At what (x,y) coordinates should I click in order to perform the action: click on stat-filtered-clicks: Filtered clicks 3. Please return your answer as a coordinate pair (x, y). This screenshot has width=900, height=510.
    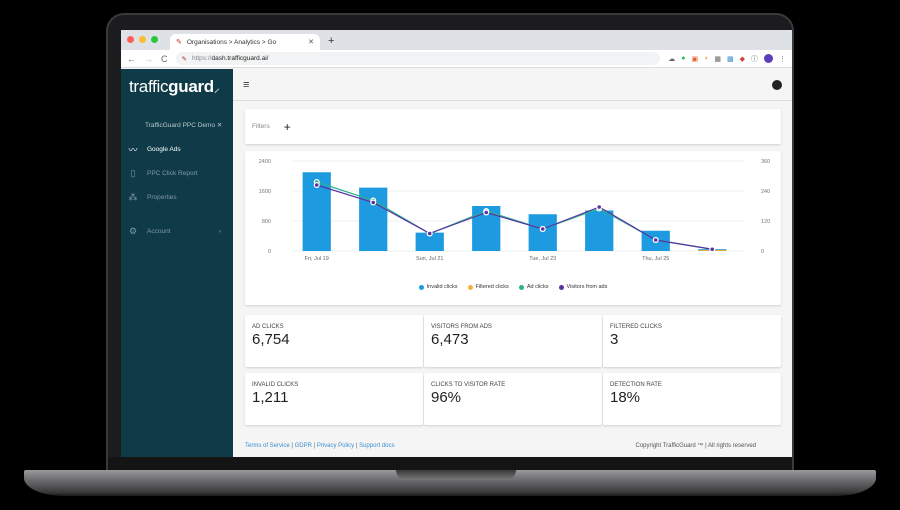
    Looking at the image, I should click on (692, 341).